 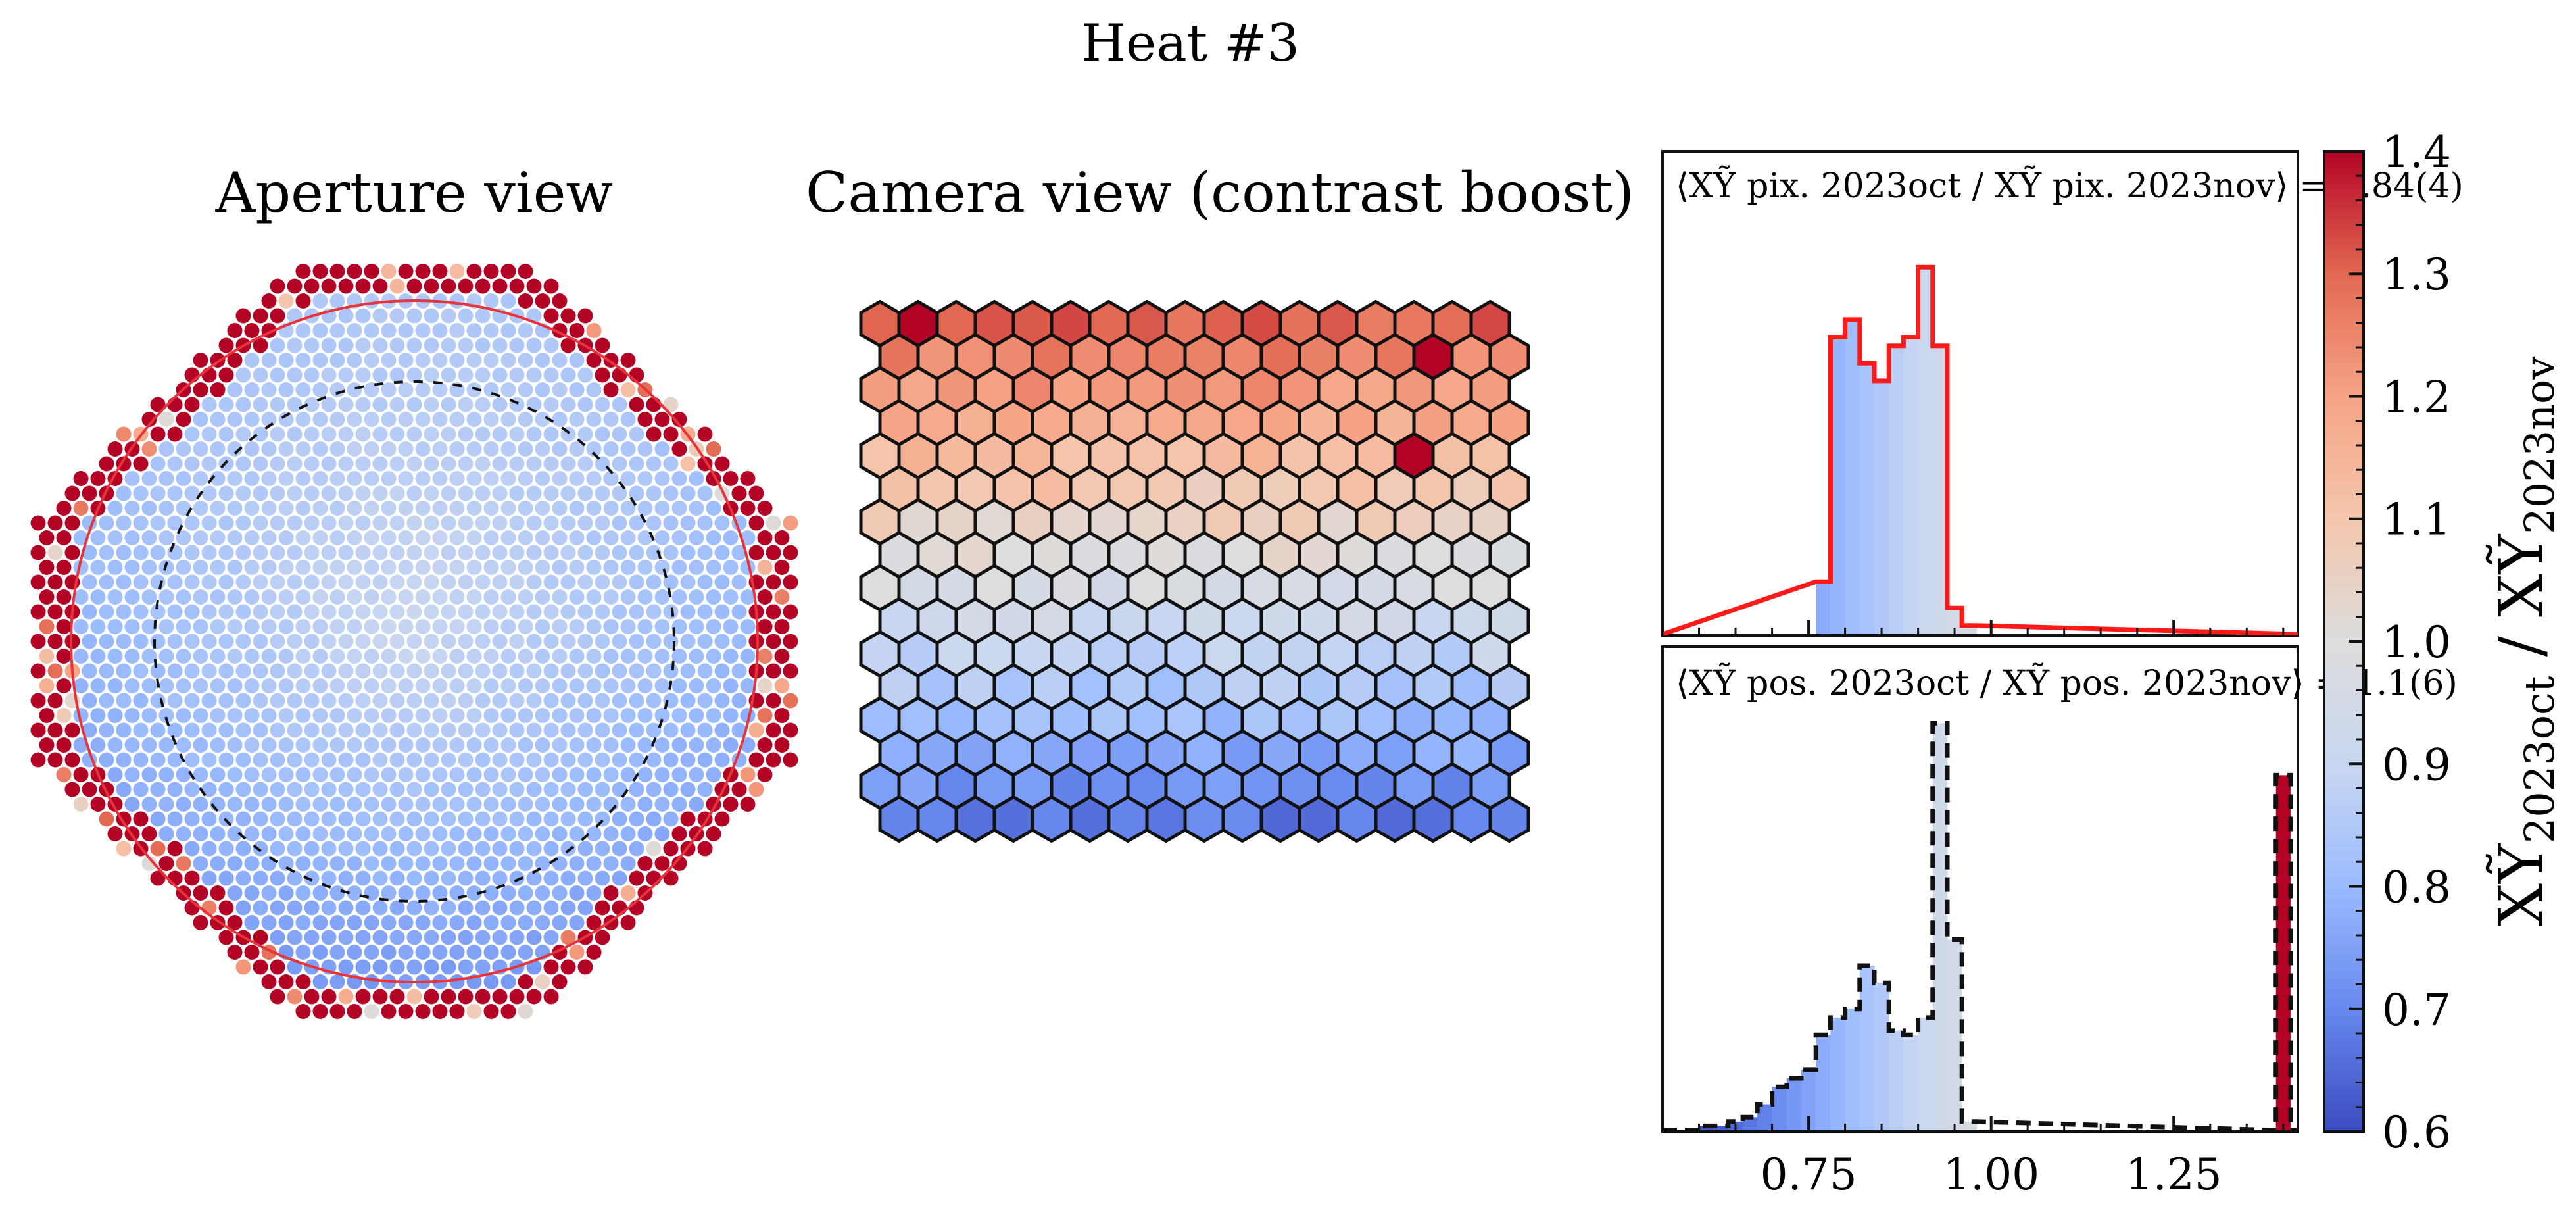 What do you see at coordinates (1882, 1056) in the screenshot?
I see `histogram-bar` at bounding box center [1882, 1056].